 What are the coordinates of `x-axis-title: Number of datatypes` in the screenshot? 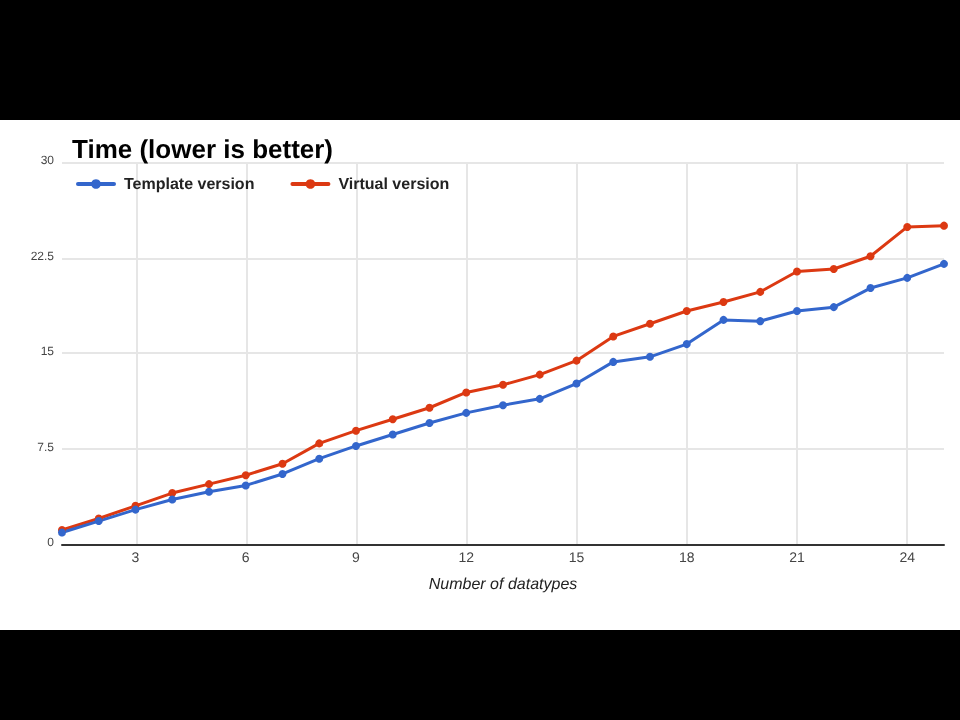 It's located at (503, 583).